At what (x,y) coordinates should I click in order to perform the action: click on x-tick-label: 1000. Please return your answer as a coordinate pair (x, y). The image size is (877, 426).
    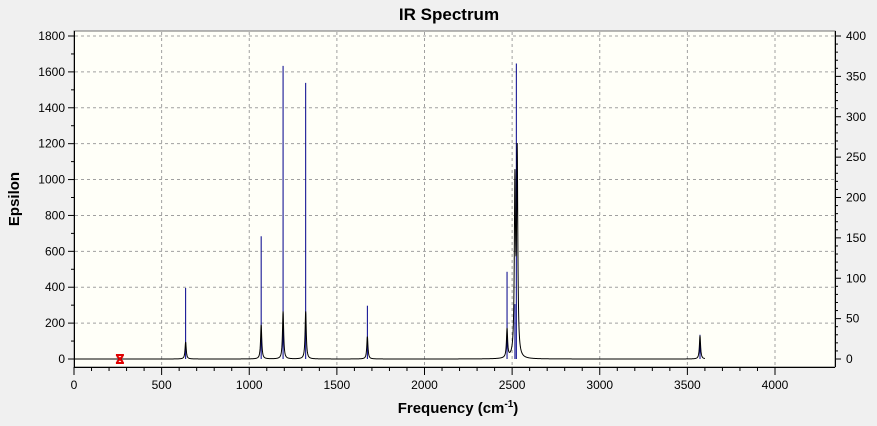
    Looking at the image, I should click on (249, 385).